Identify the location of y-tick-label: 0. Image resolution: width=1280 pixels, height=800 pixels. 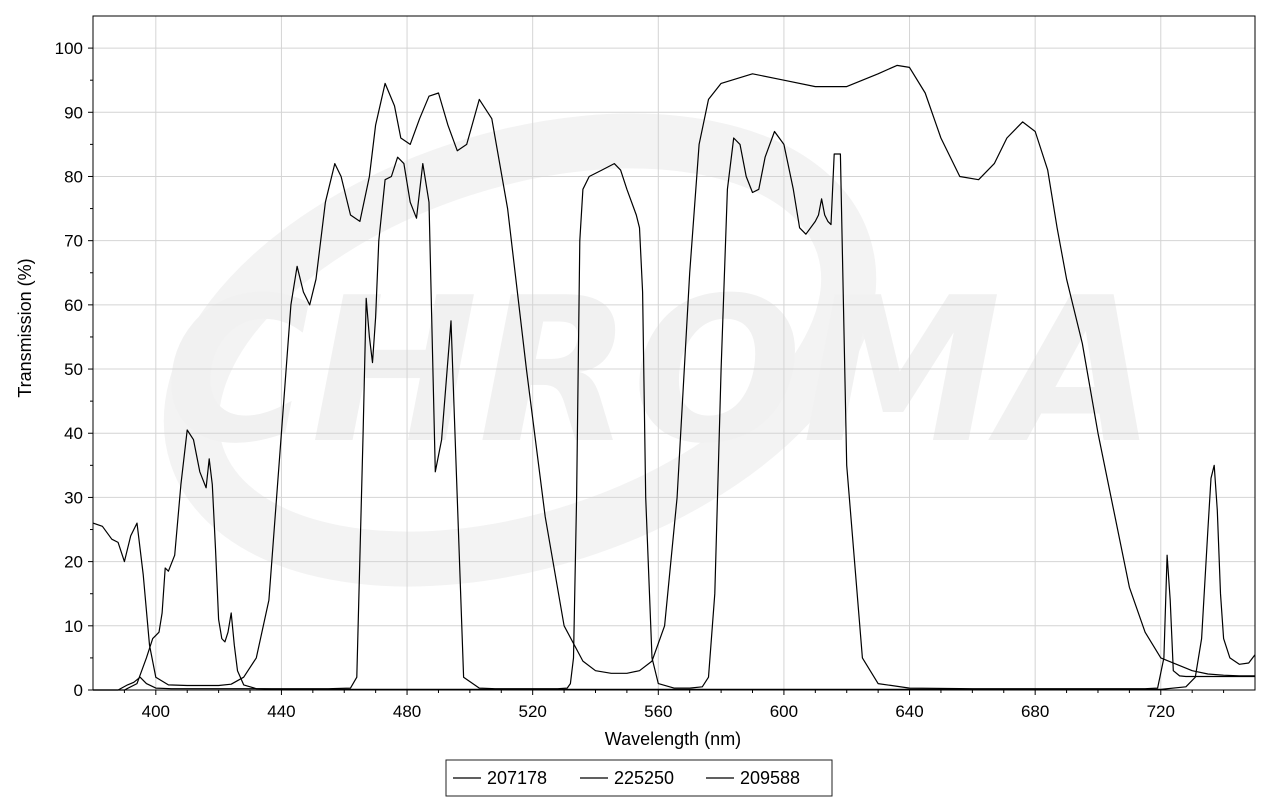
(78, 690).